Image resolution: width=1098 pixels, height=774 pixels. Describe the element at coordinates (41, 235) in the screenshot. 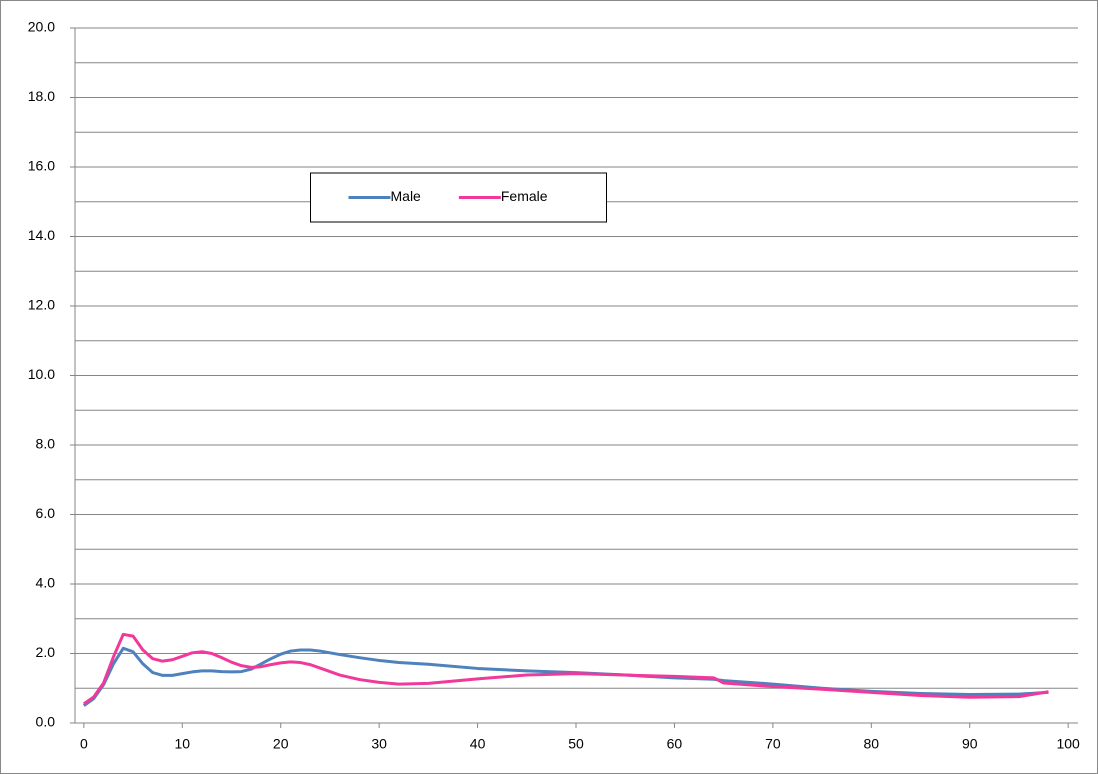

I see `y-tick-label: 14.0` at that location.